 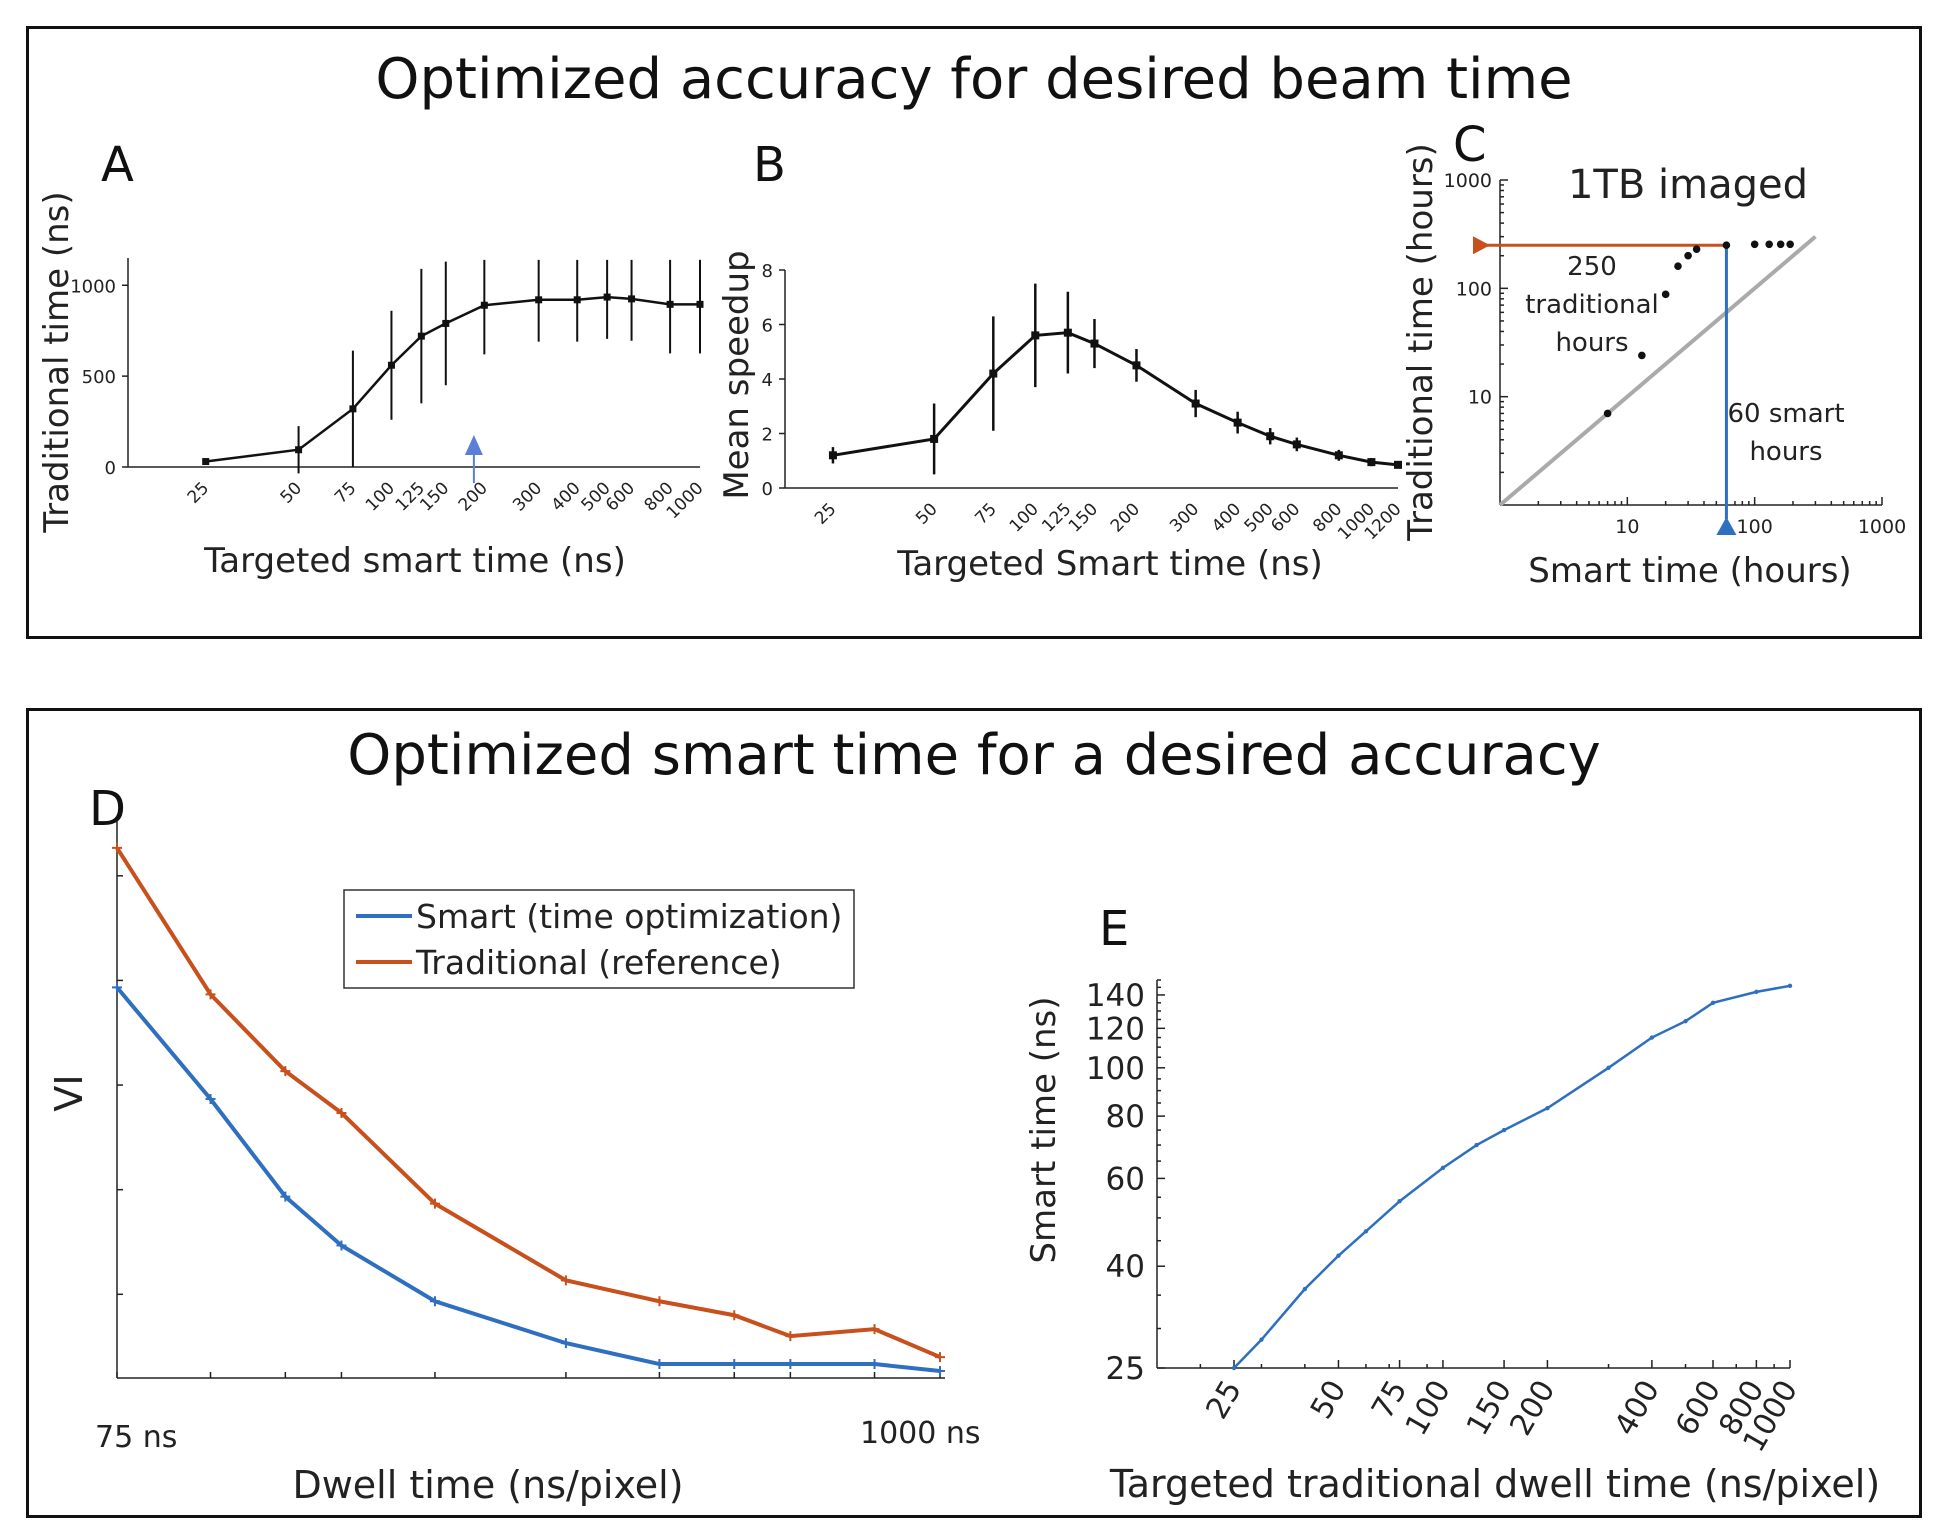 I want to click on e-y-tick-label: 140, so click(x=1115, y=996).